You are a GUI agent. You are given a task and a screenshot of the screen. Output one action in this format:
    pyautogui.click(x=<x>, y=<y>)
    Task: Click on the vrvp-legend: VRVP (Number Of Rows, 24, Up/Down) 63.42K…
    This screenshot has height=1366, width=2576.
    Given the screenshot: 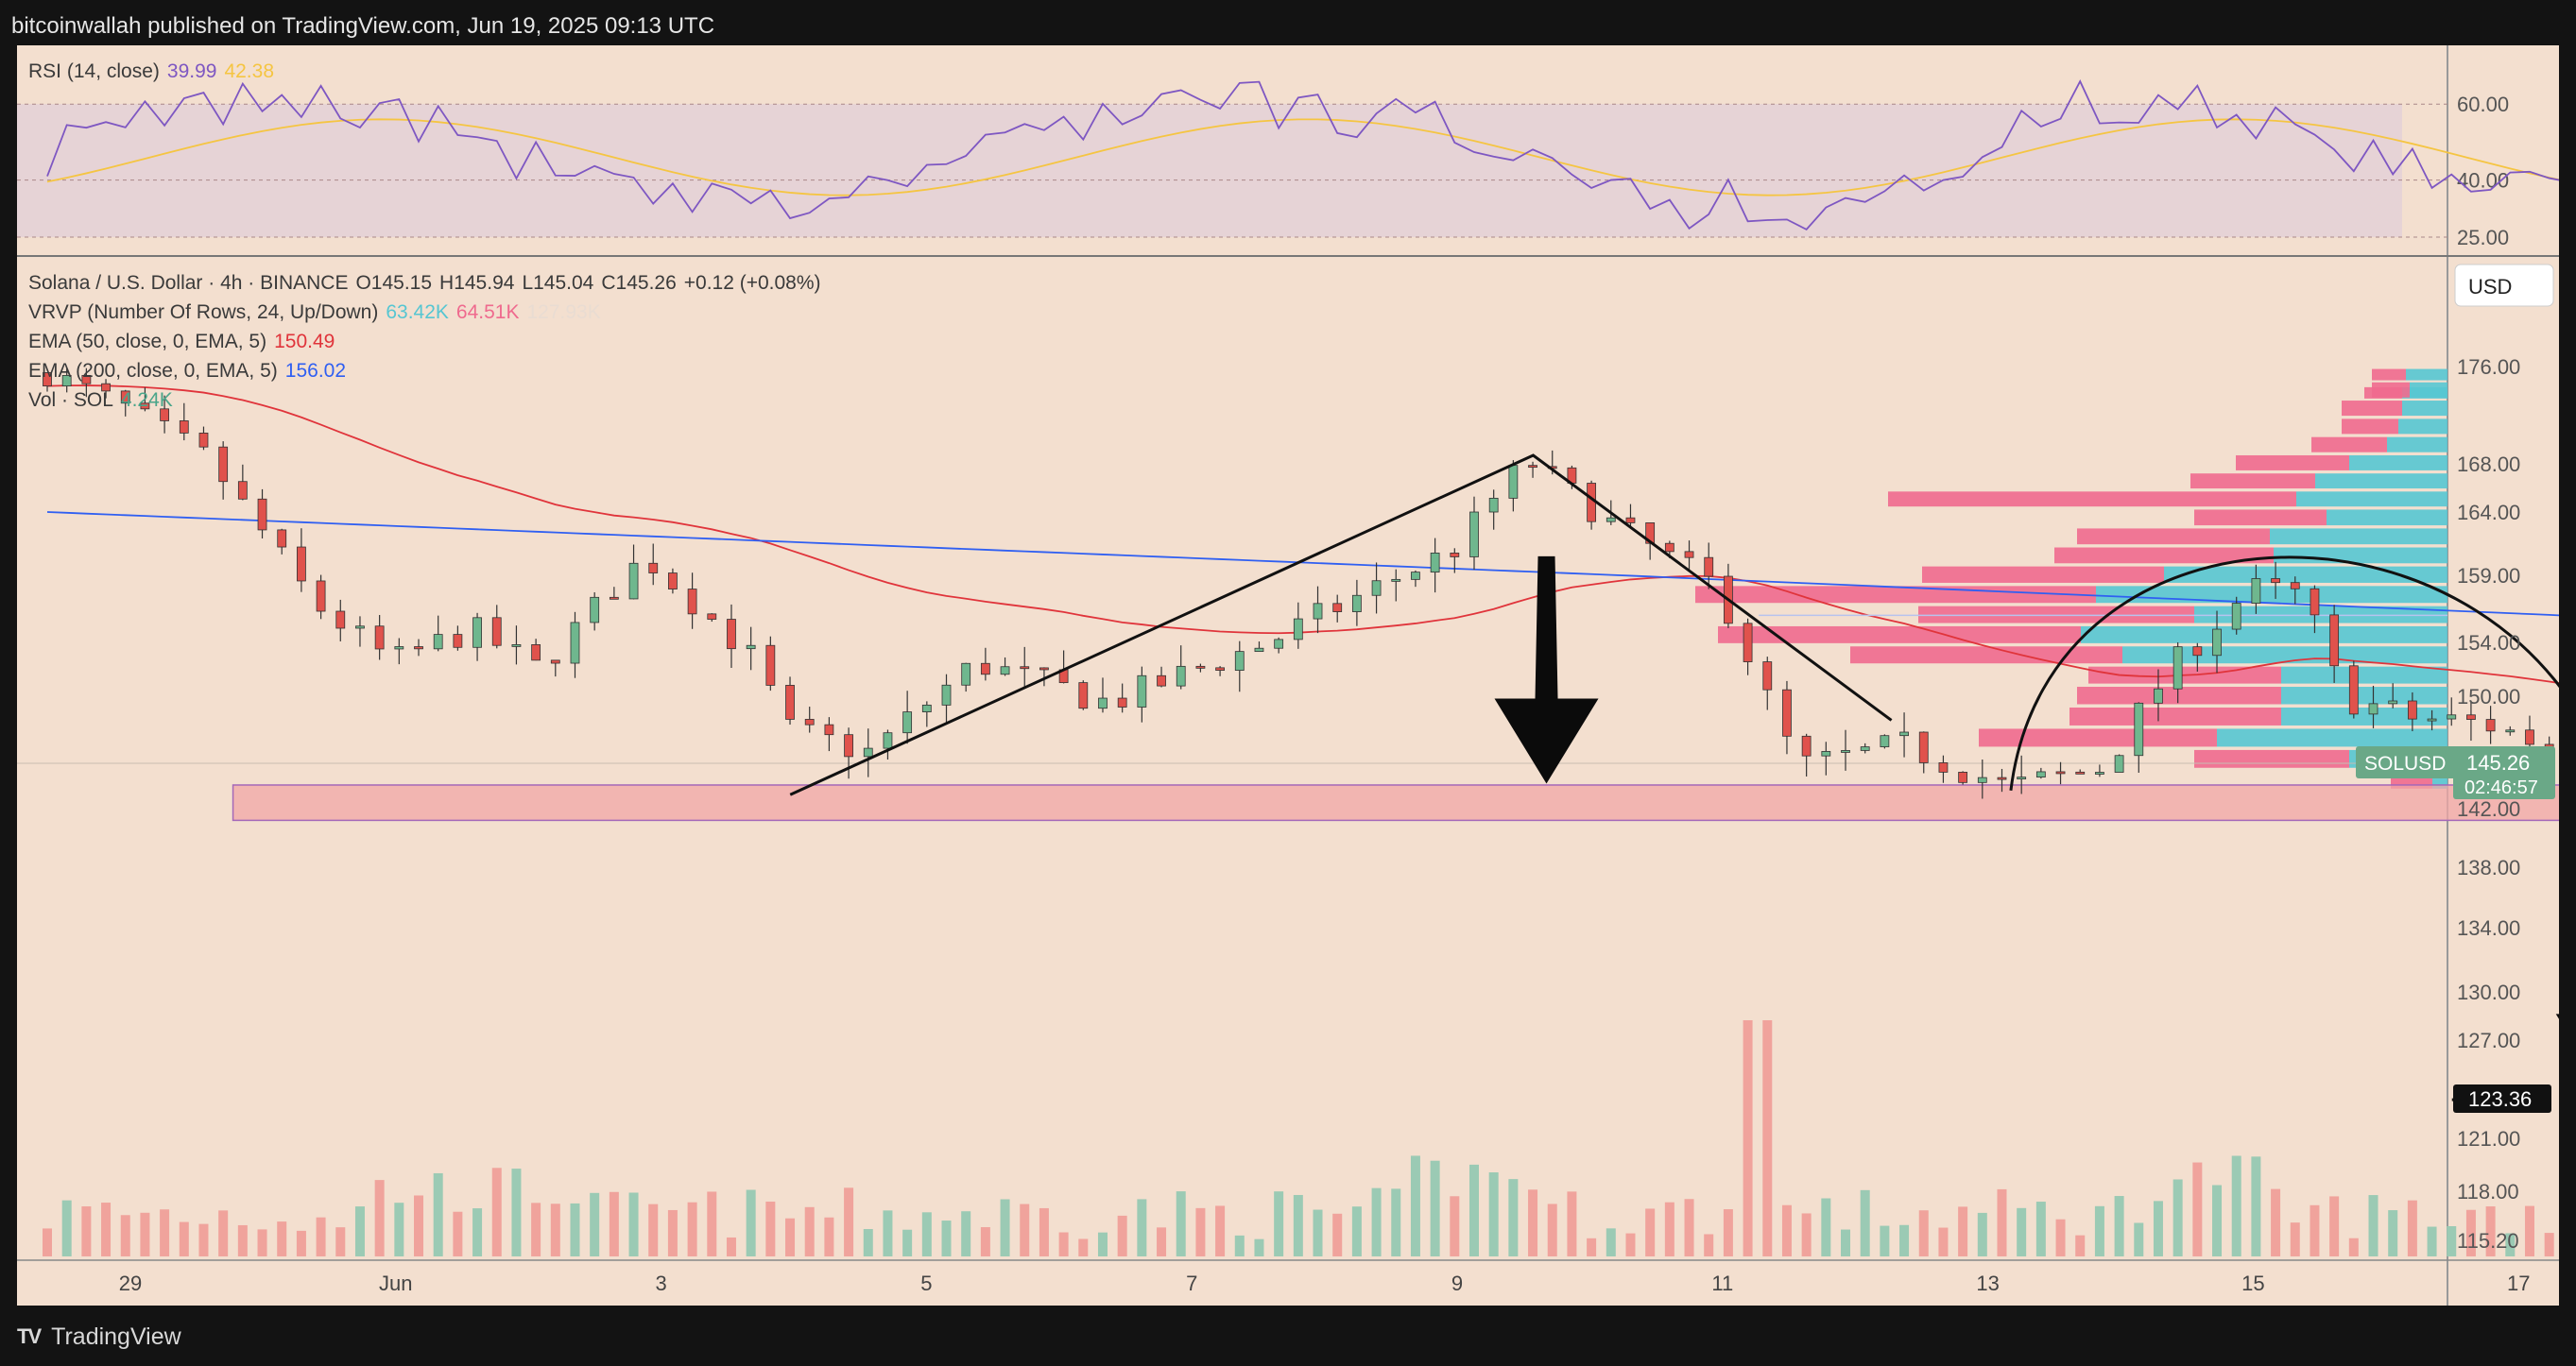 What is the action you would take?
    pyautogui.click(x=314, y=312)
    